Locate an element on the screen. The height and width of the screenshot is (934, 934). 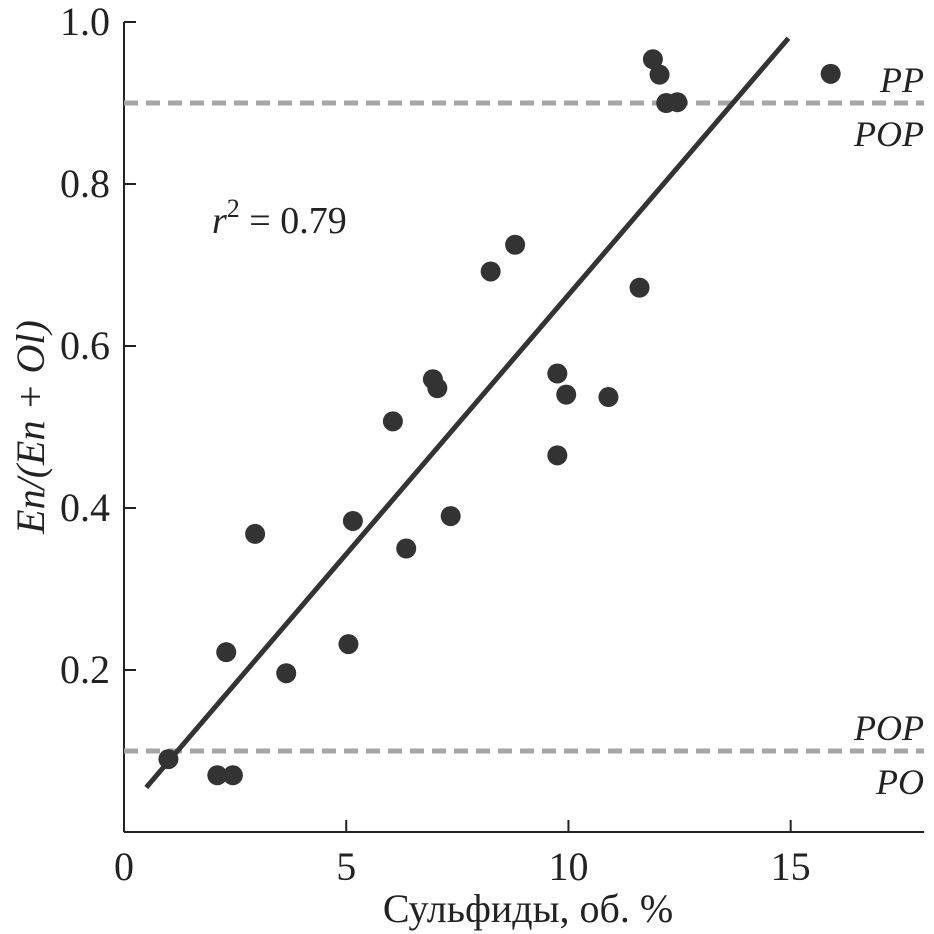
zone-label-po: PO is located at coordinates (899, 782).